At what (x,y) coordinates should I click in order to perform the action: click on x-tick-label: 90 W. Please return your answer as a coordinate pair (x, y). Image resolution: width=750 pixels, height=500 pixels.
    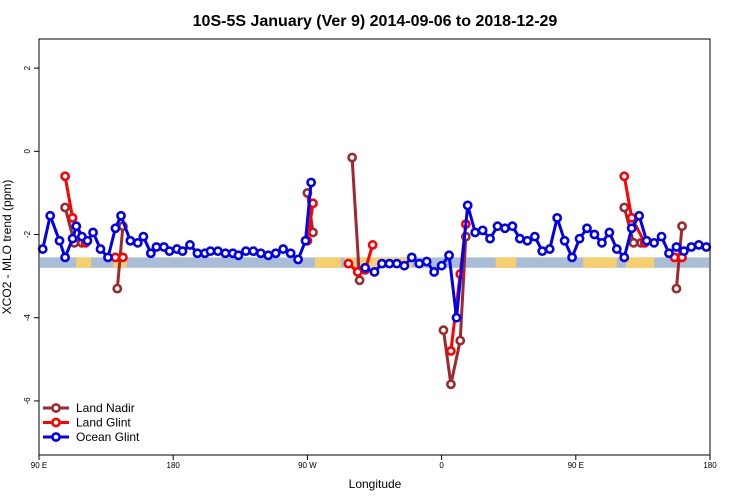
    Looking at the image, I should click on (307, 465).